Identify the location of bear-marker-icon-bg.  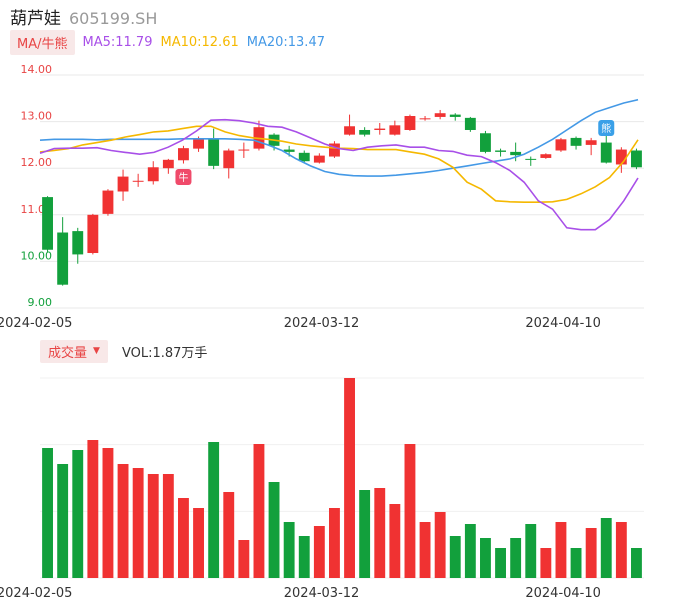
(606, 128).